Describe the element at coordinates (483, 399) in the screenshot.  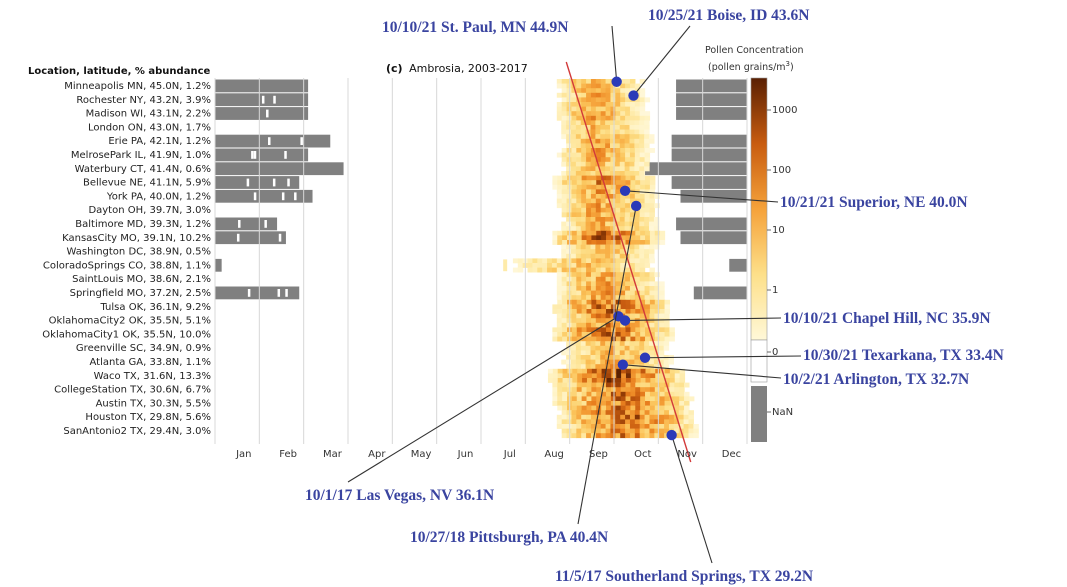
I see `annotation-leader-line` at that location.